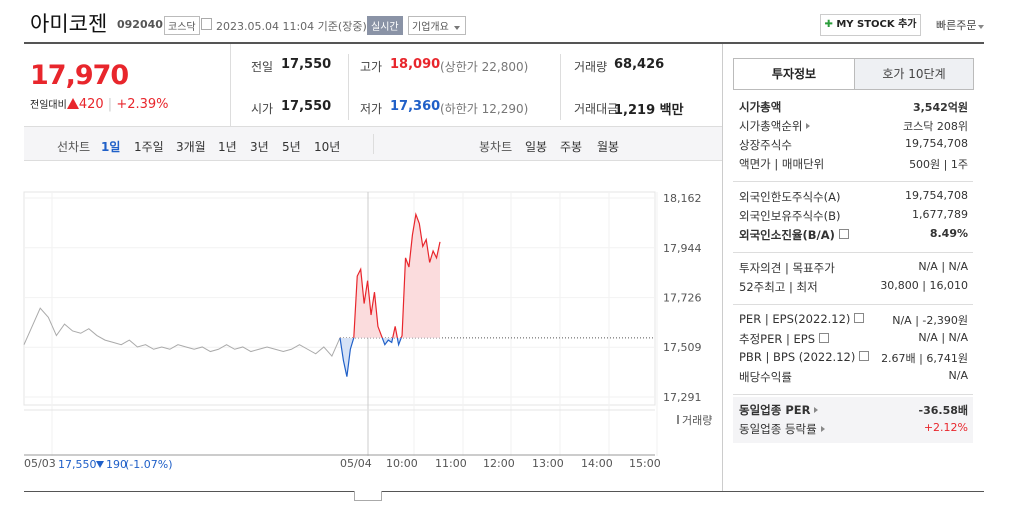 The width and height of the screenshot is (1014, 508). What do you see at coordinates (924, 285) in the screenshot?
I see `info-value: 30,800 | 16,010` at bounding box center [924, 285].